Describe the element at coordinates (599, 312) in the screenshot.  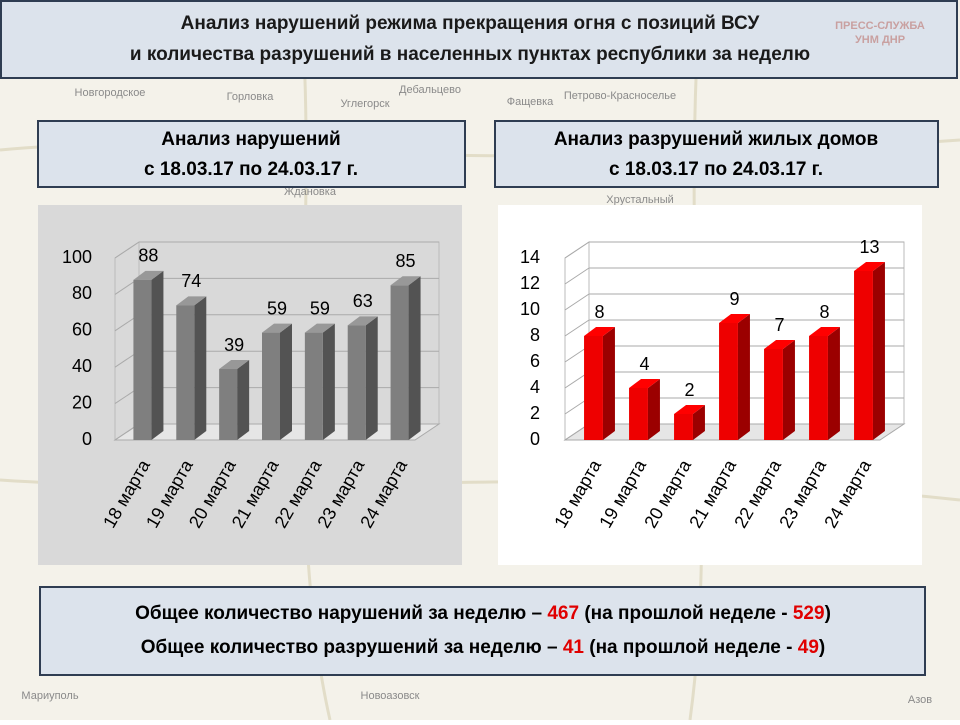
I see `data-label: 8` at that location.